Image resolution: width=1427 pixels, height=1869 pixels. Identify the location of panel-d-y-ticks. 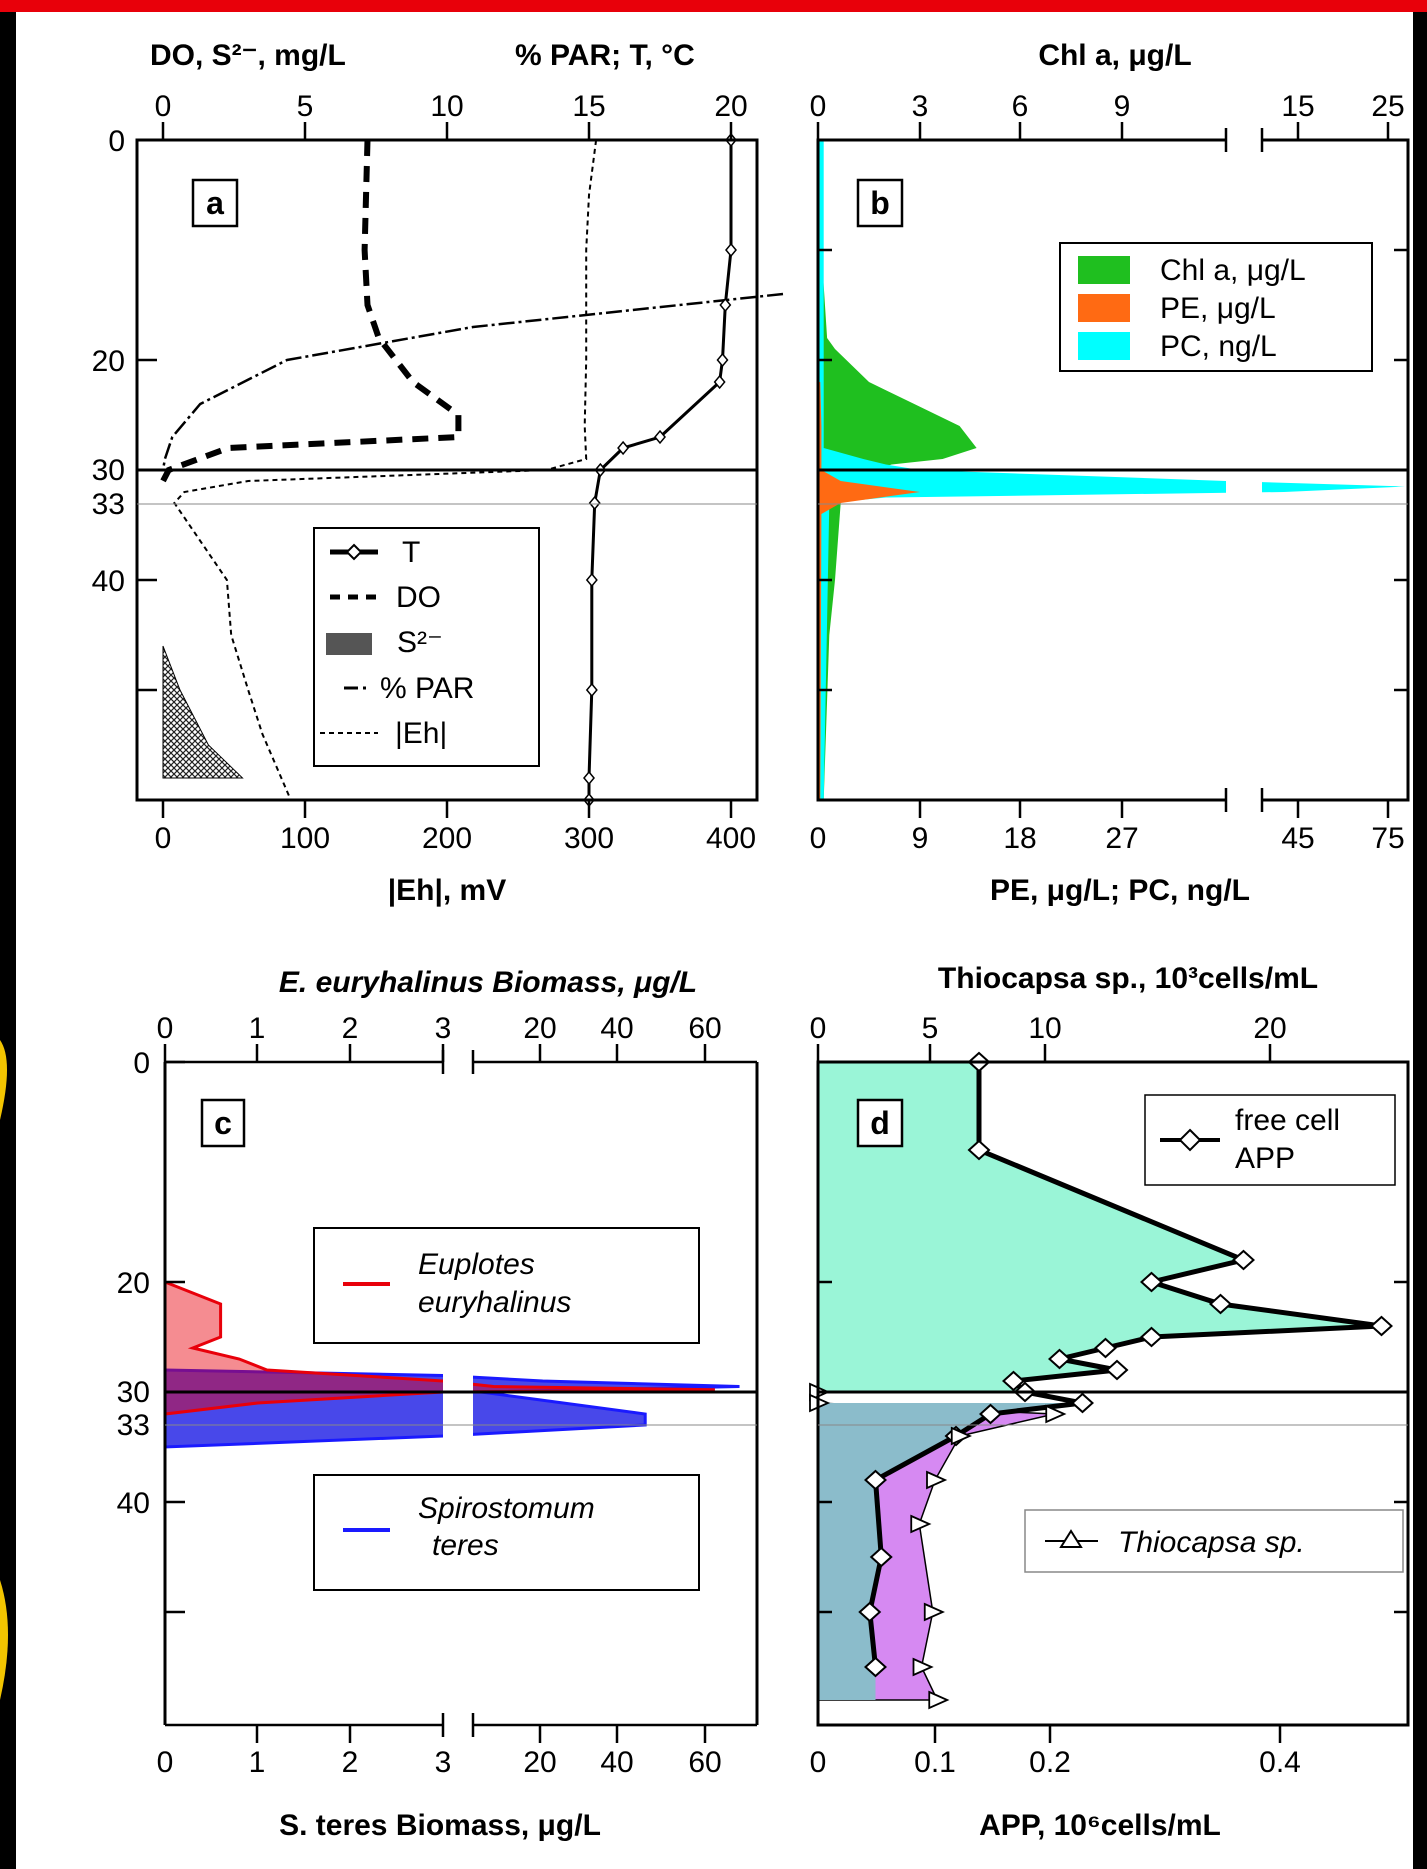
(1113, 1337).